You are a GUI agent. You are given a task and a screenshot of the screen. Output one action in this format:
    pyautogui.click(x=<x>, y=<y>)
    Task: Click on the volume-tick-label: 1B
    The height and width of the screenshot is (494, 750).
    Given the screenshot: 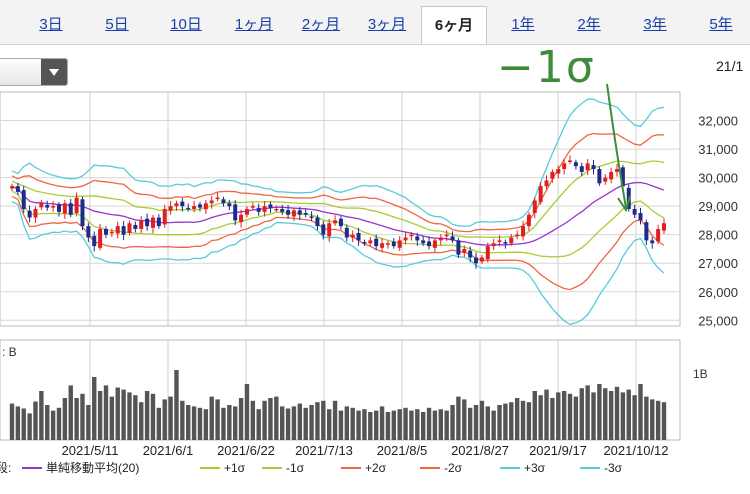 What is the action you would take?
    pyautogui.click(x=700, y=374)
    